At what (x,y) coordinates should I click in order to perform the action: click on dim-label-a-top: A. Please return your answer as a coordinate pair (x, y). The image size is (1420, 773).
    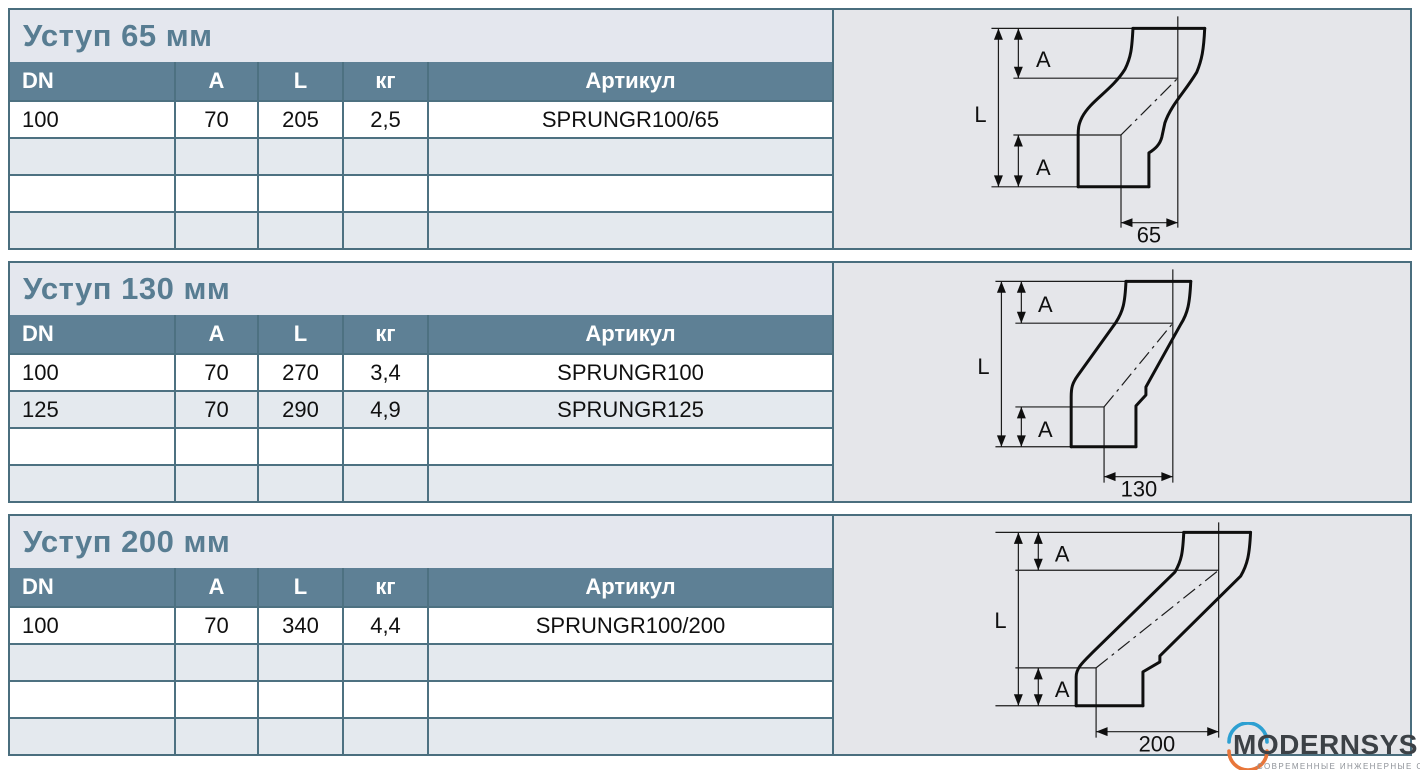
    Looking at the image, I should click on (1045, 304).